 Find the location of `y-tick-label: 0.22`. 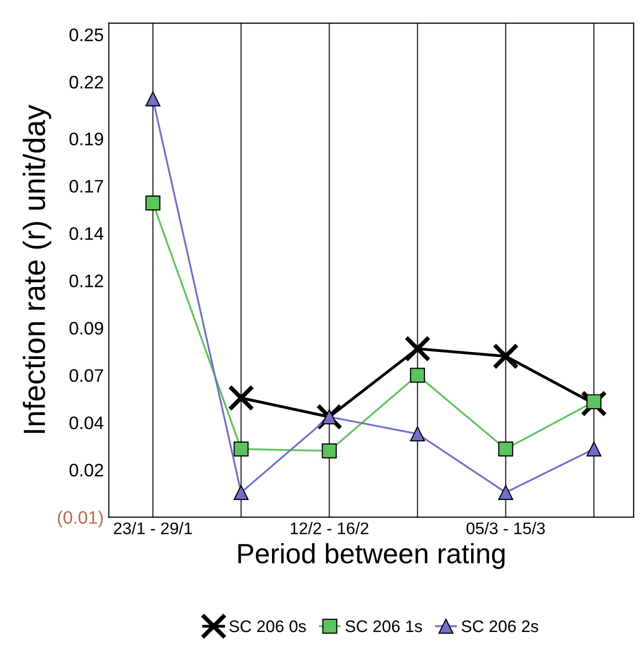

y-tick-label: 0.22 is located at coordinates (87, 82).